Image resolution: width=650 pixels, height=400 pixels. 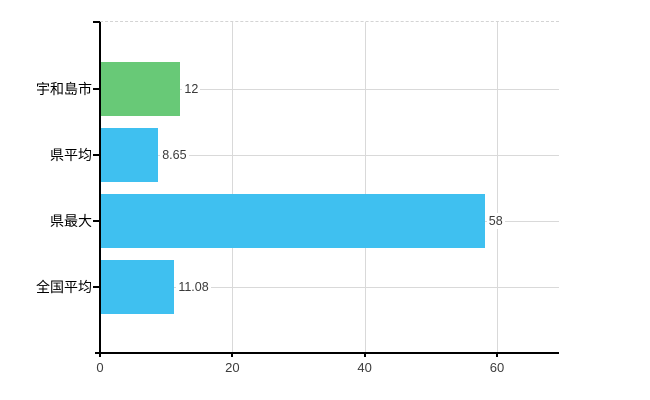 I want to click on x-tick-label: 60, so click(x=497, y=367).